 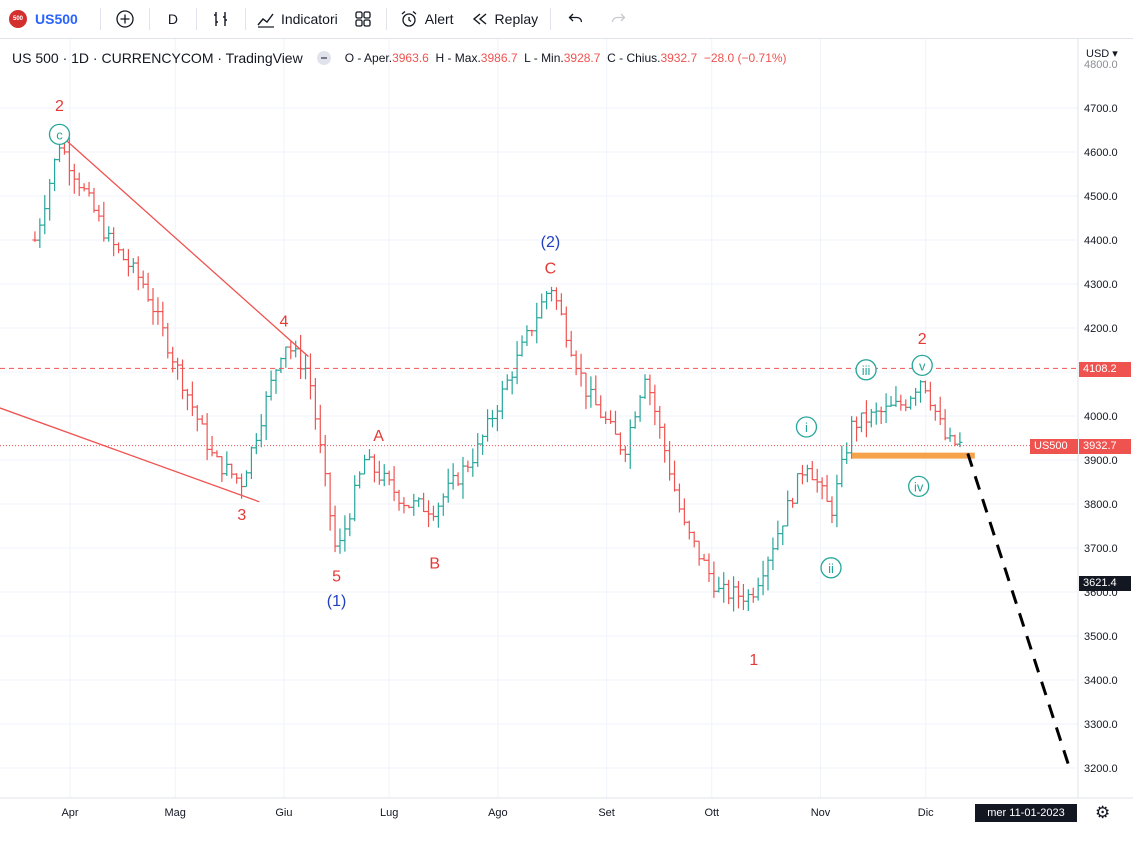 I want to click on plus-circle-icon, so click(x=125, y=19).